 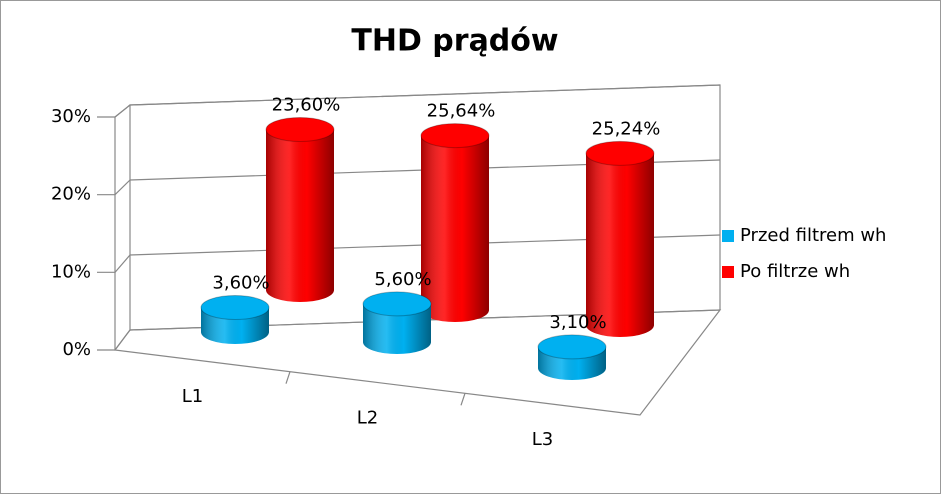 What do you see at coordinates (542, 439) in the screenshot?
I see `x-tick-label: L3` at bounding box center [542, 439].